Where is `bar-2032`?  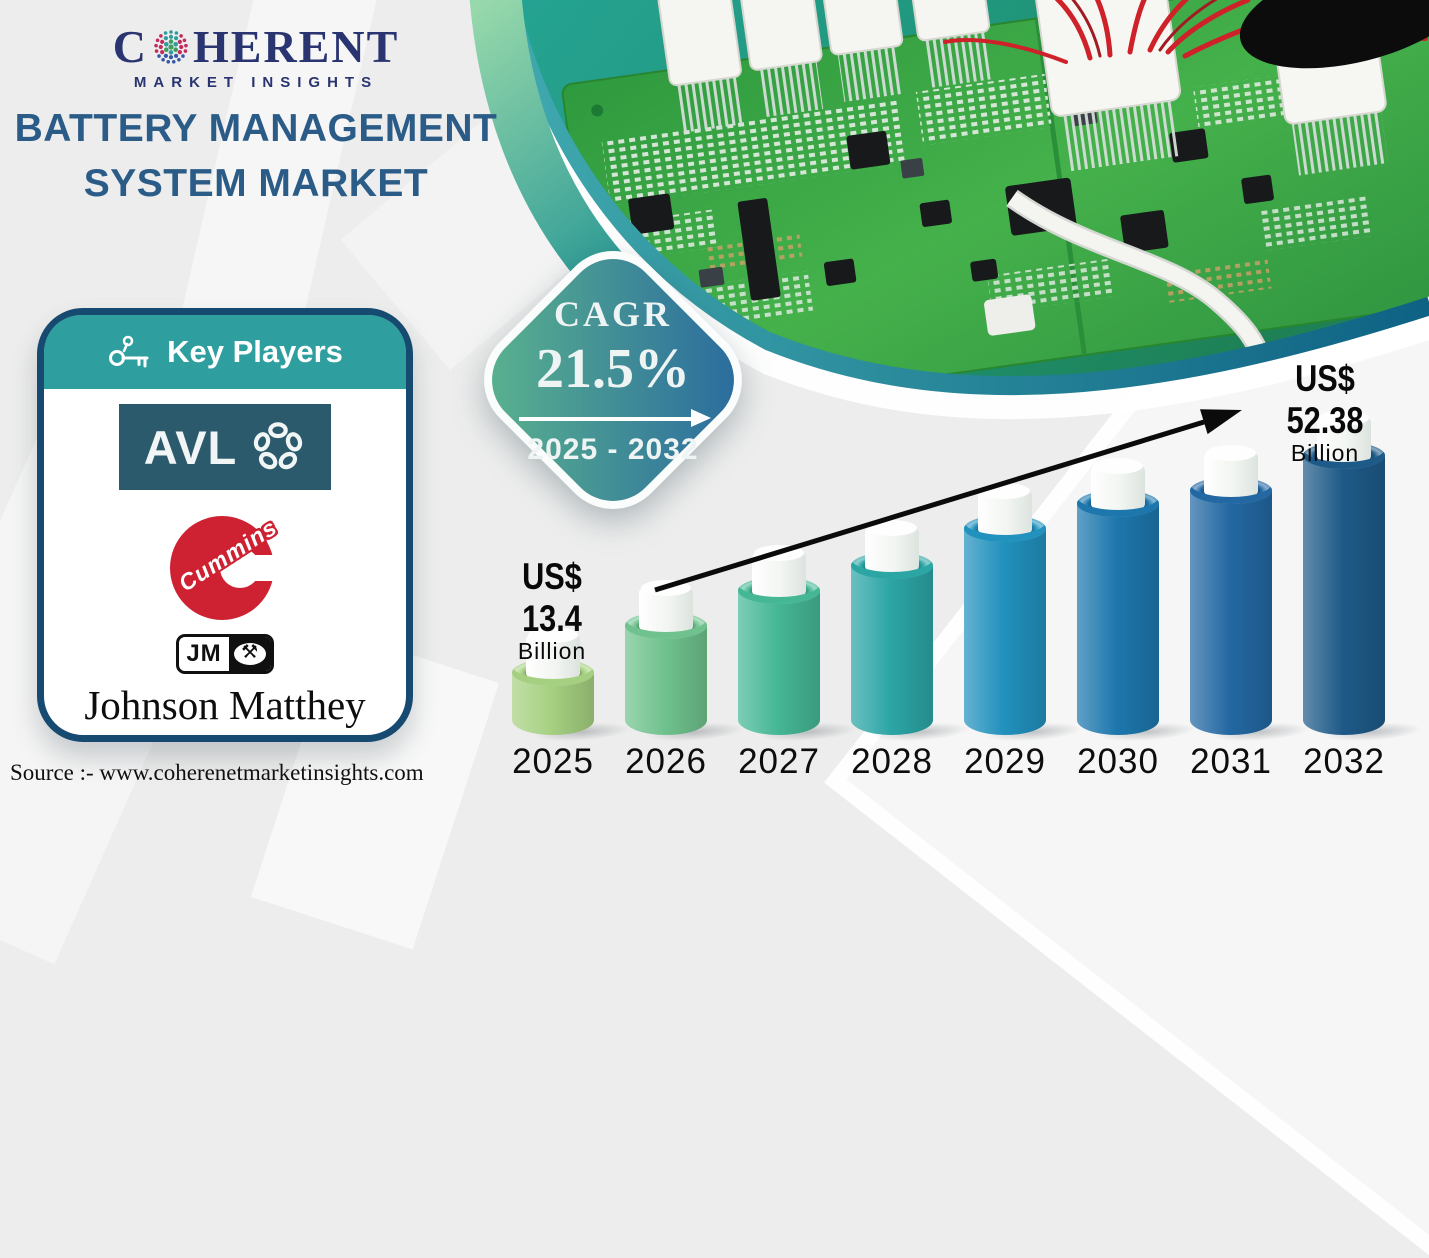 bar-2032 is located at coordinates (1366, 579).